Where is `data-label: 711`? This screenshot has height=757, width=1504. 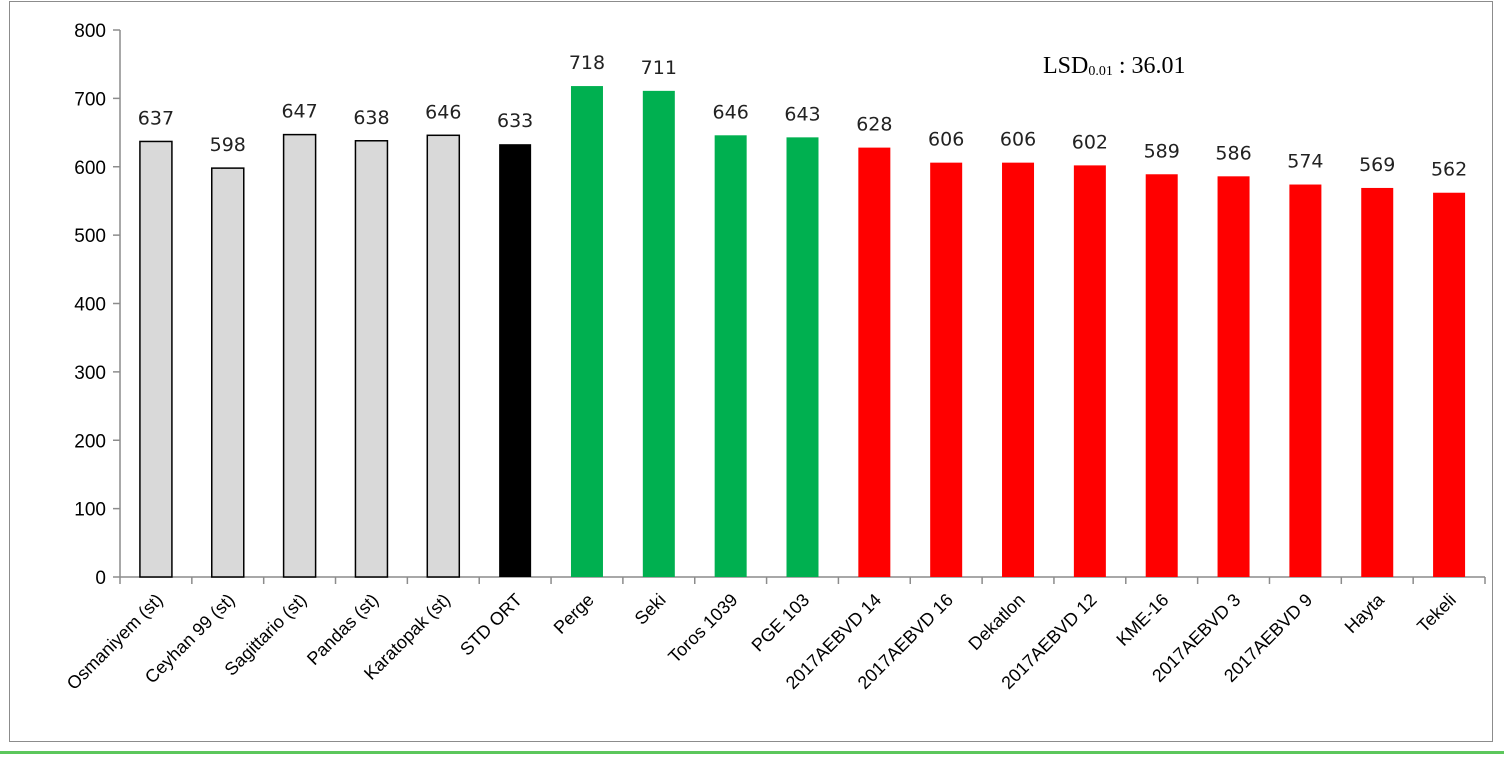 data-label: 711 is located at coordinates (659, 68).